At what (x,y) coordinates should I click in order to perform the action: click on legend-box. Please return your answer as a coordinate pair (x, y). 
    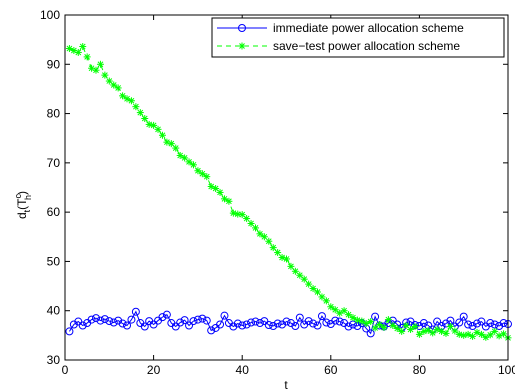
    Looking at the image, I should click on (358, 37).